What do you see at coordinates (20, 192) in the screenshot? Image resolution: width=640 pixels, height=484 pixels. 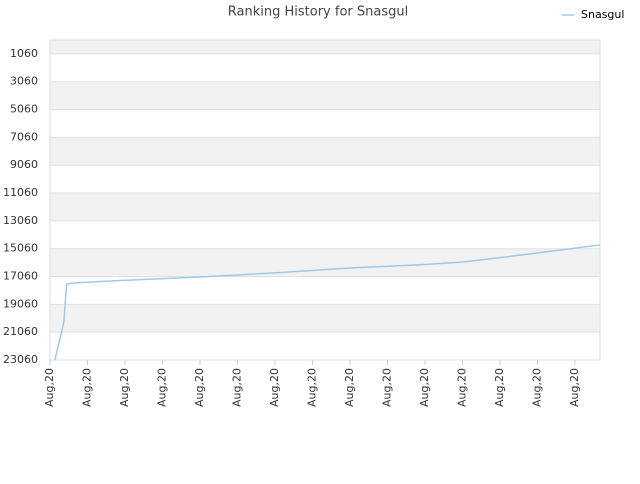 I see `y-tick-label: 11060` at bounding box center [20, 192].